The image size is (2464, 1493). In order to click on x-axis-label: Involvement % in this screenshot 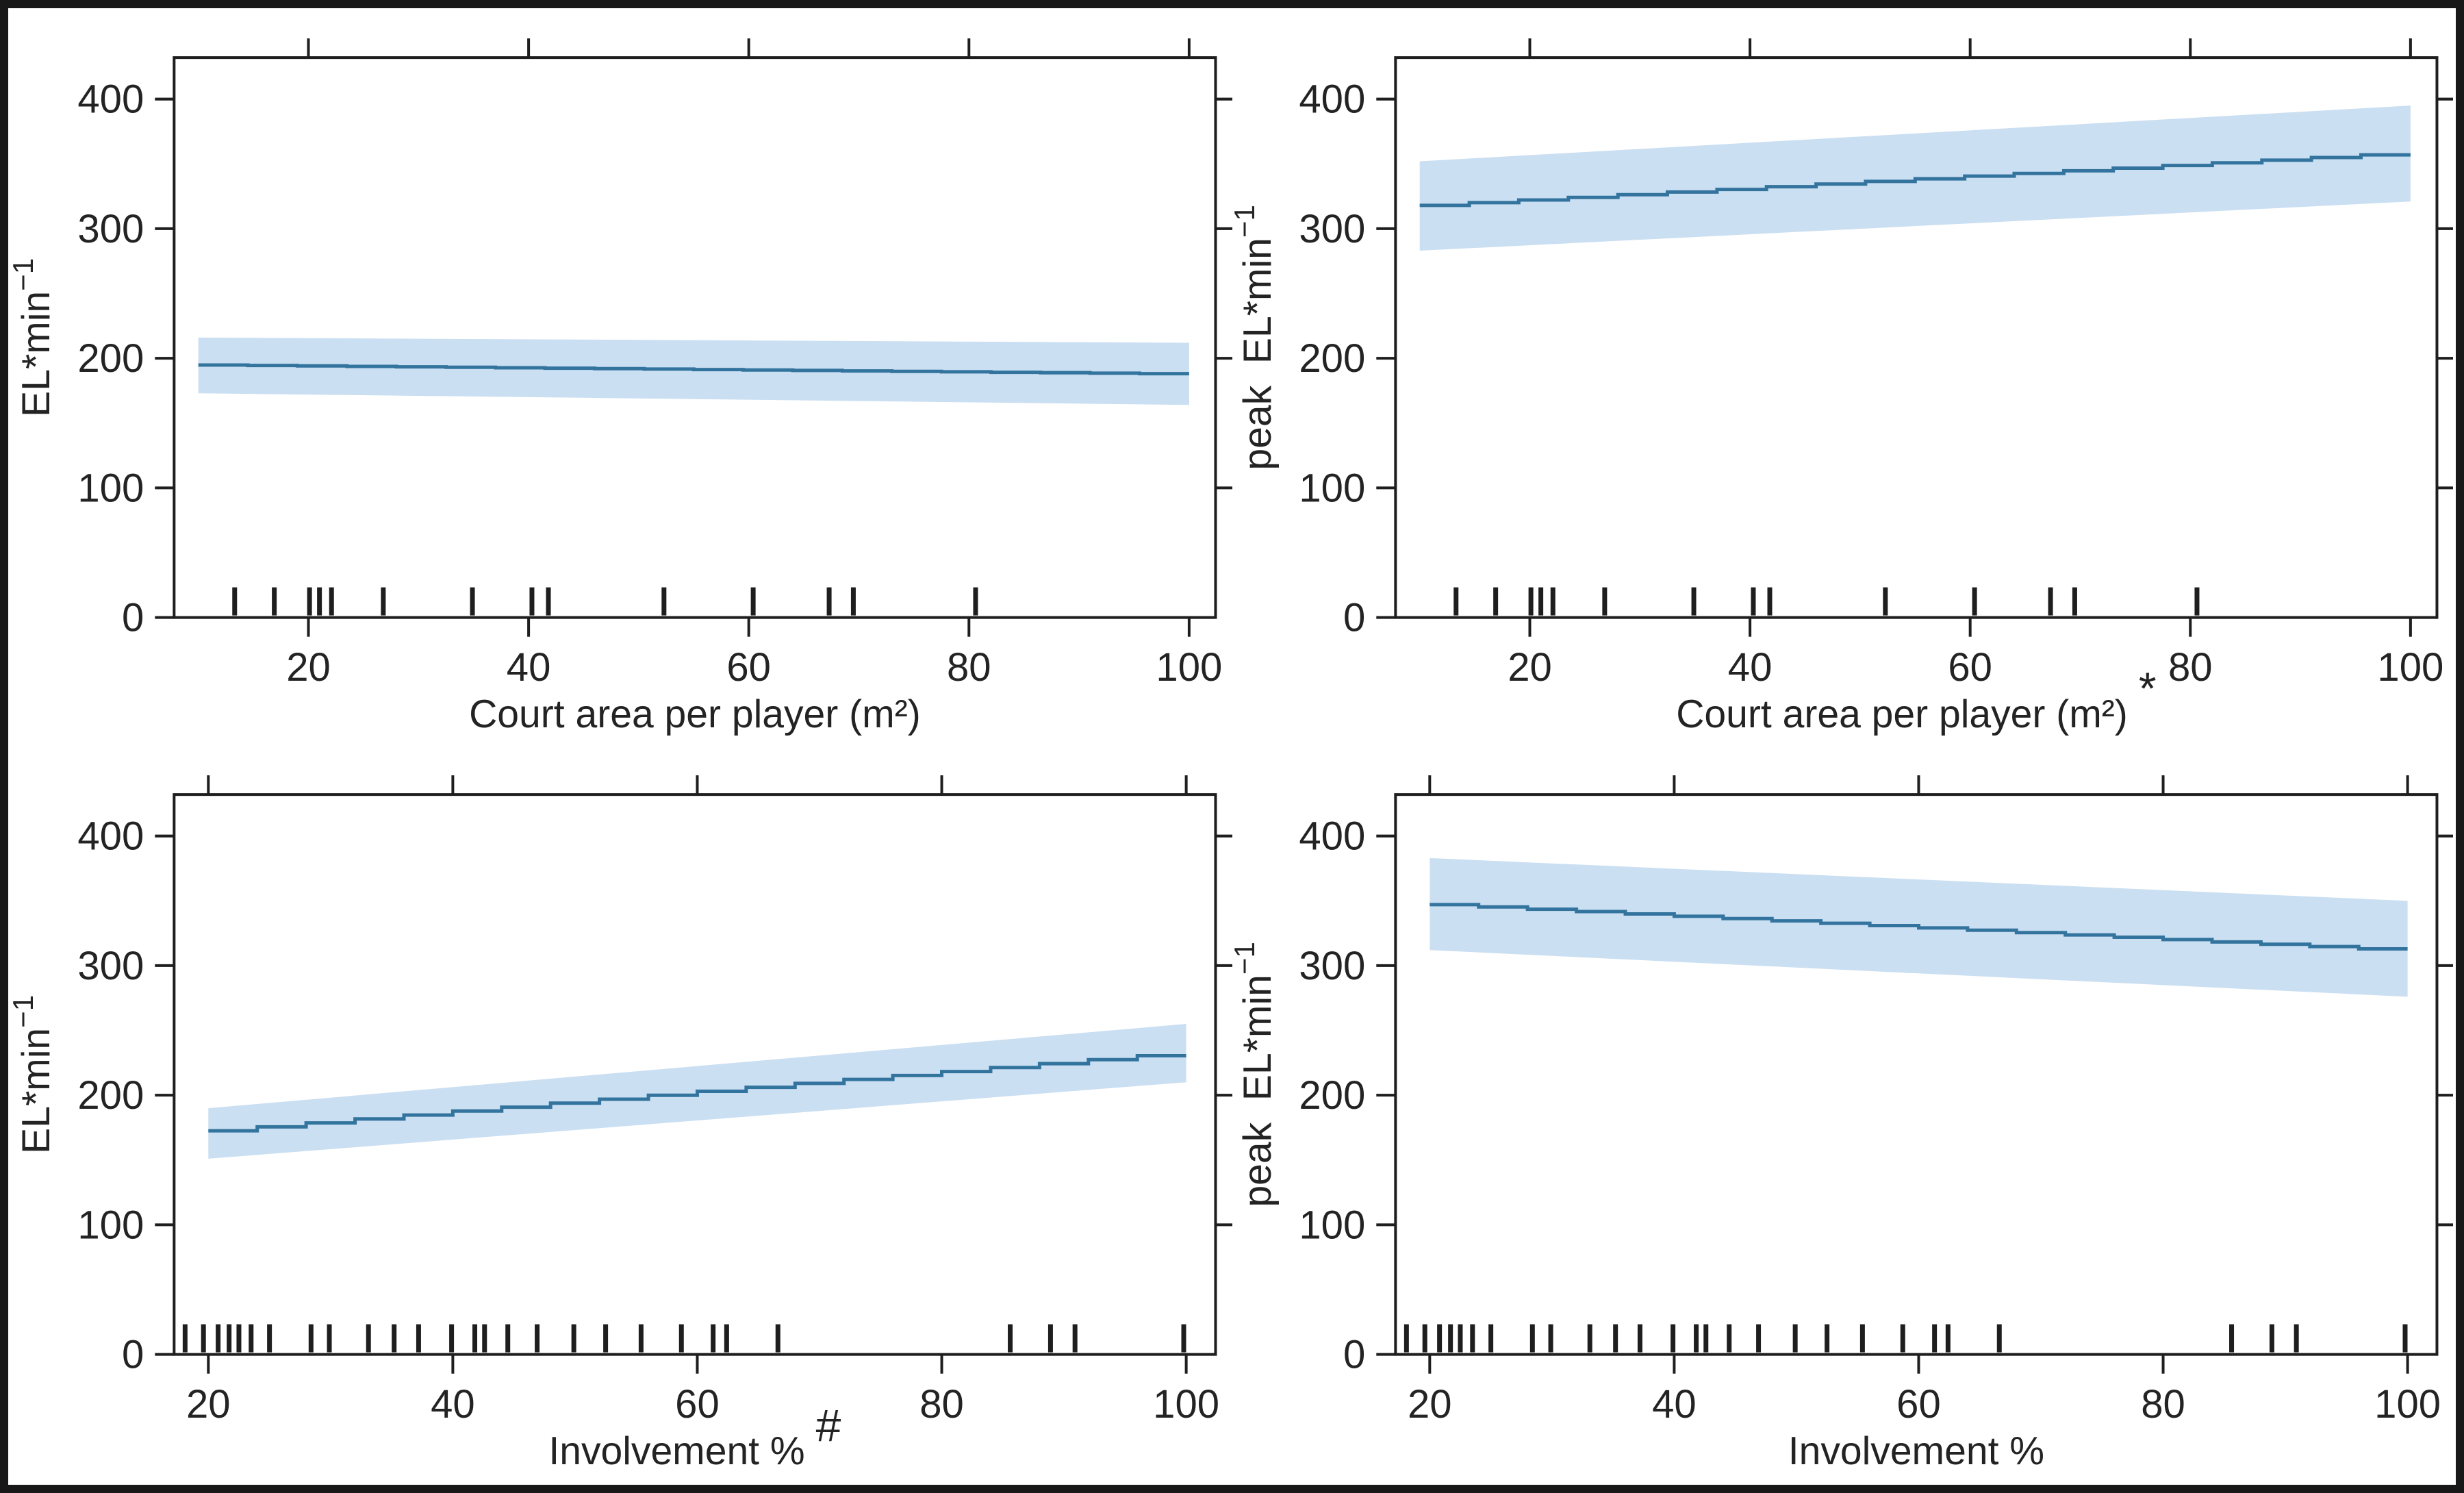, I will do `click(1916, 1451)`.